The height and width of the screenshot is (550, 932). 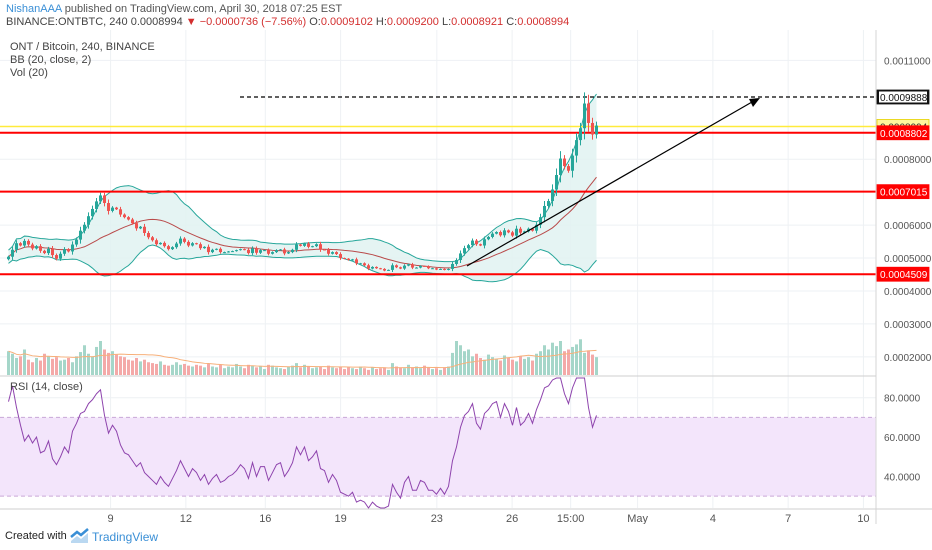 What do you see at coordinates (512, 22) in the screenshot?
I see `close-label: C:` at bounding box center [512, 22].